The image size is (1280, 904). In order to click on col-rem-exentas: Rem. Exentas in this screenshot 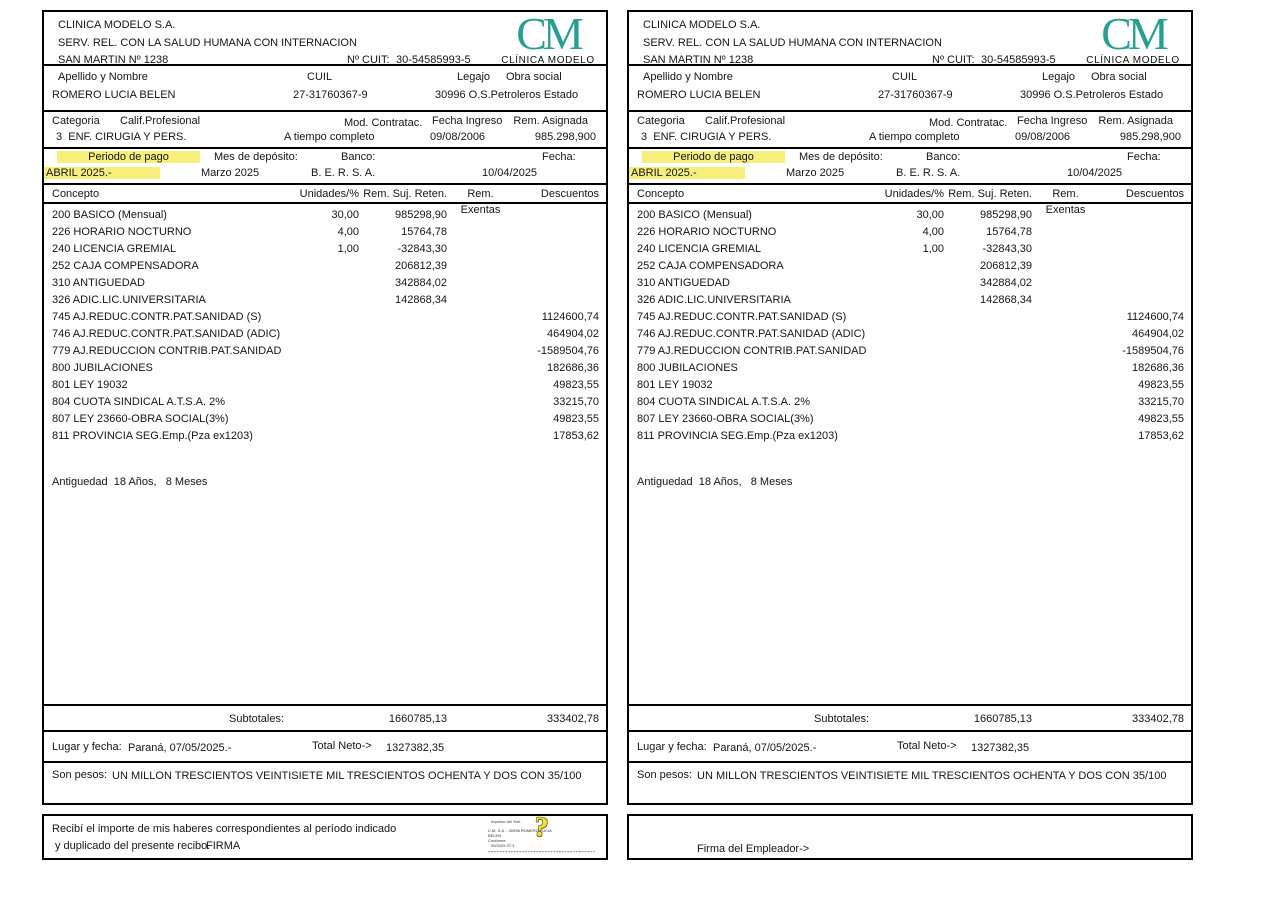, I will do `click(480, 202)`.